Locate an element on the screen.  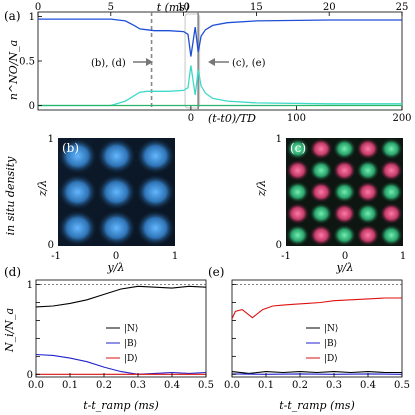
panel-b: (b) z/λ y/λ -1 0 1 0 1 in situ density is located at coordinates (91, 204).